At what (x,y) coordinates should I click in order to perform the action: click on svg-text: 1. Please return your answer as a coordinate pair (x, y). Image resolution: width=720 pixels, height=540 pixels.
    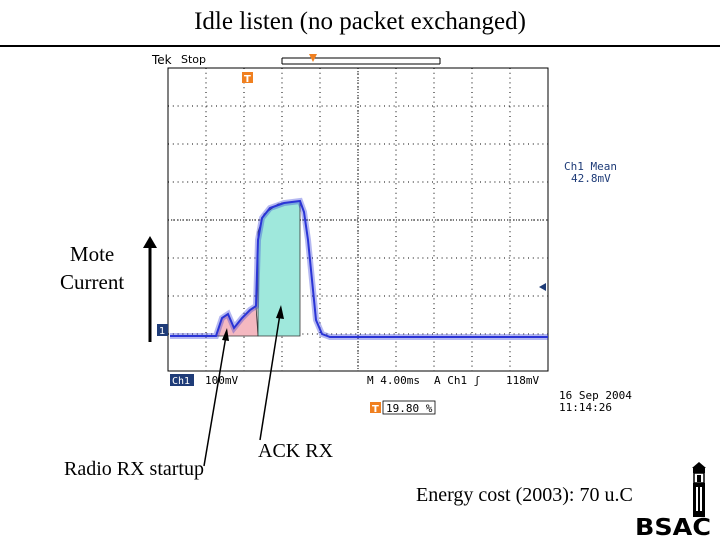
    Looking at the image, I should click on (162, 331).